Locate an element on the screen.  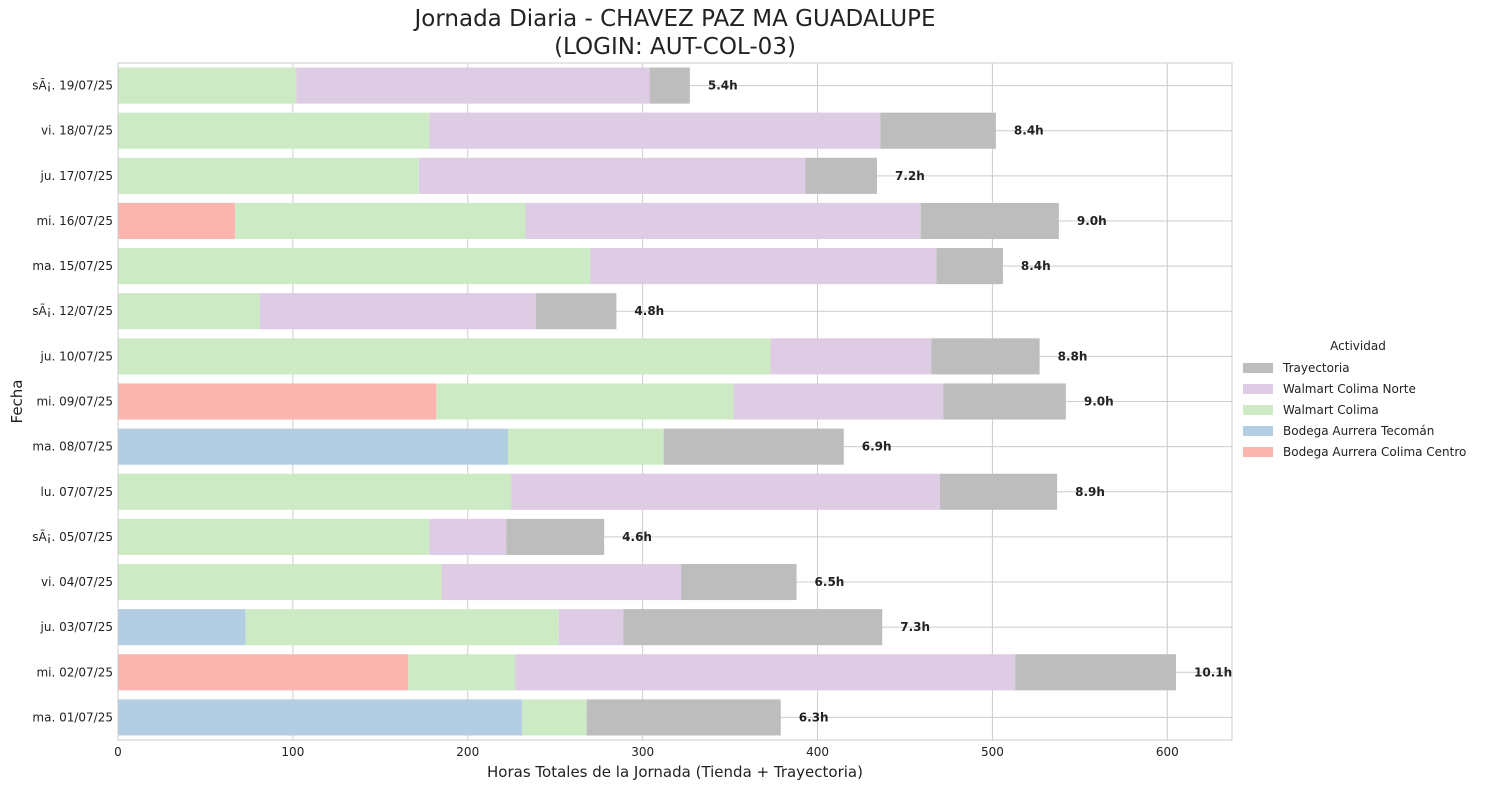
chart-title: Jornada Diaria - CHAVEZ PAZ MA GUADALUPE is located at coordinates (675, 19).